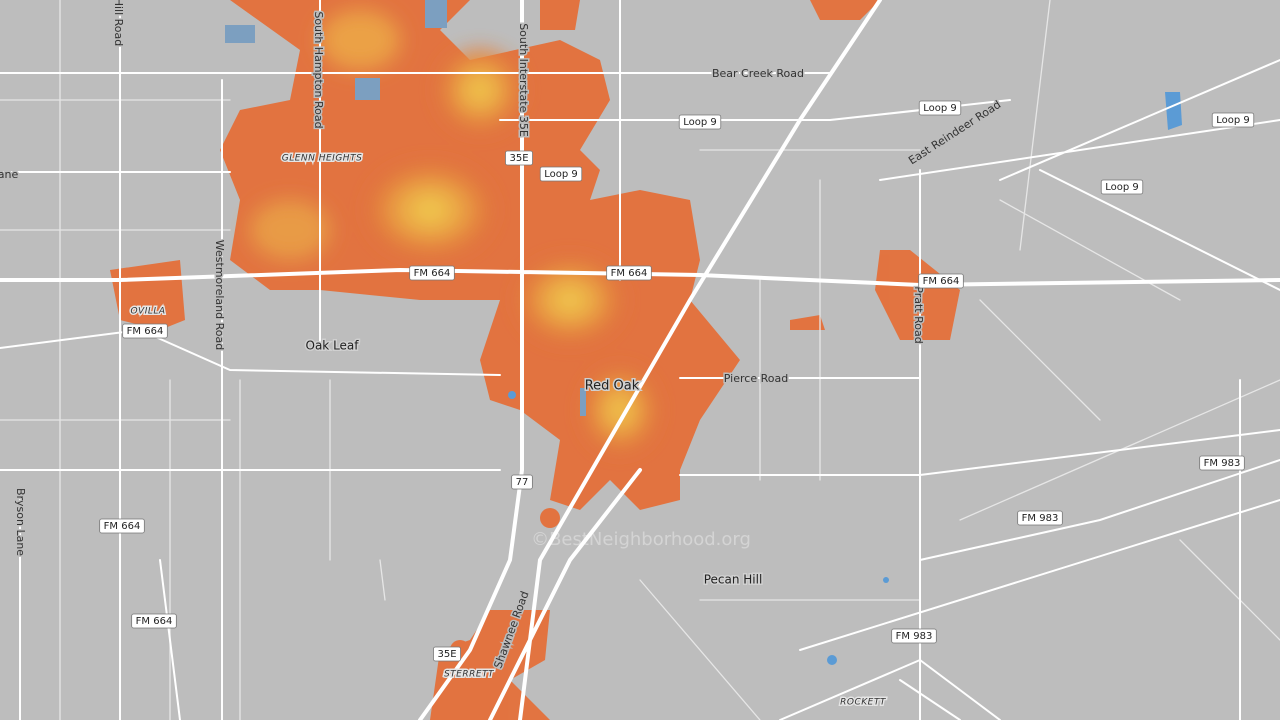 The height and width of the screenshot is (720, 1280). What do you see at coordinates (333, 346) in the screenshot?
I see `place-label: Oak Leaf` at bounding box center [333, 346].